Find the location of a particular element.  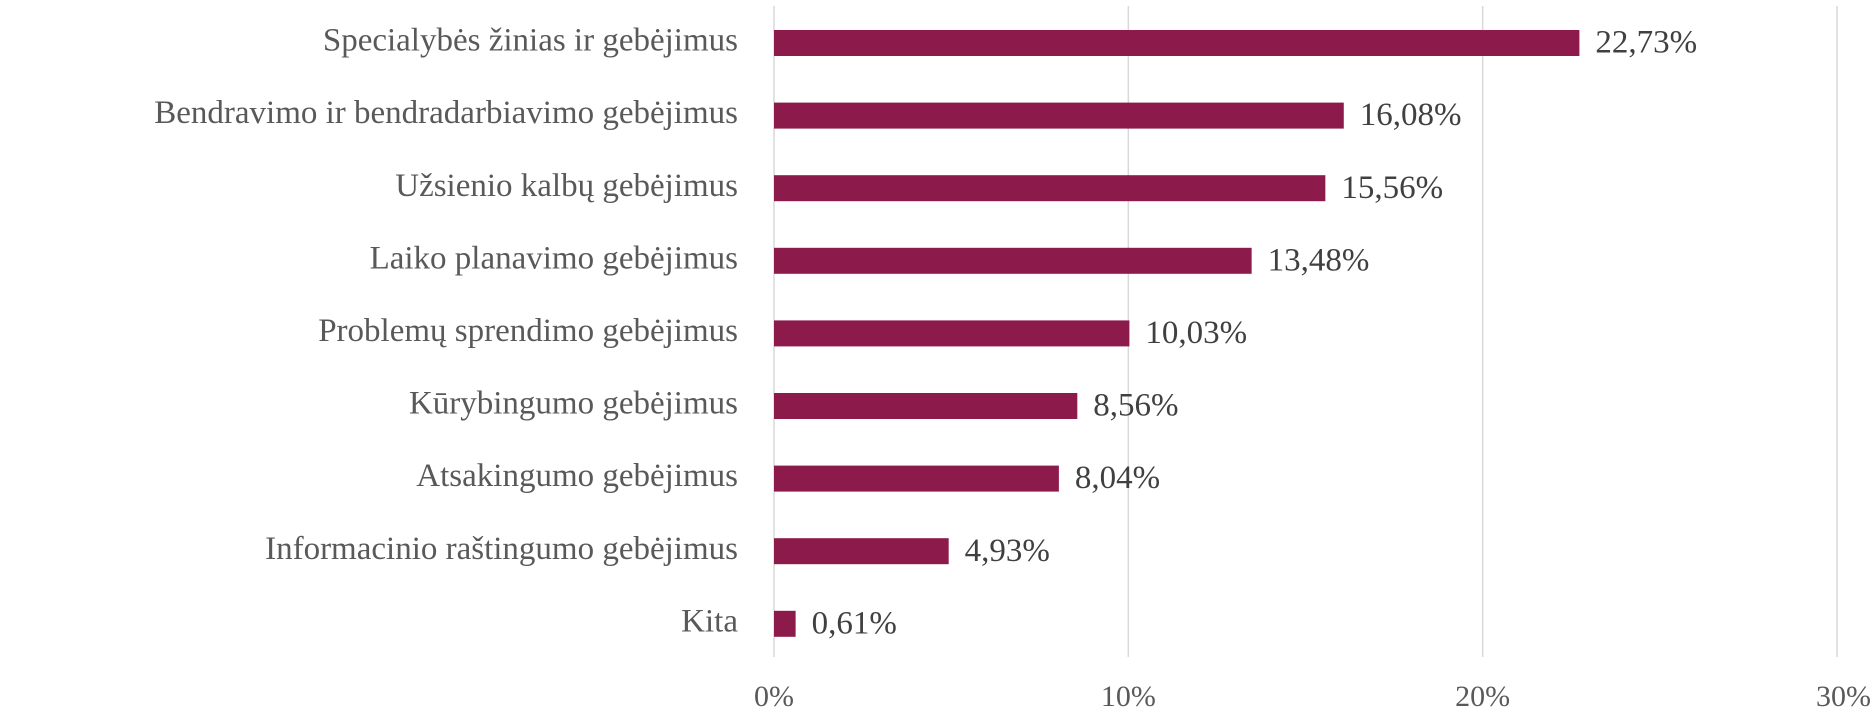

x-tick-label: 10% is located at coordinates (1128, 696).